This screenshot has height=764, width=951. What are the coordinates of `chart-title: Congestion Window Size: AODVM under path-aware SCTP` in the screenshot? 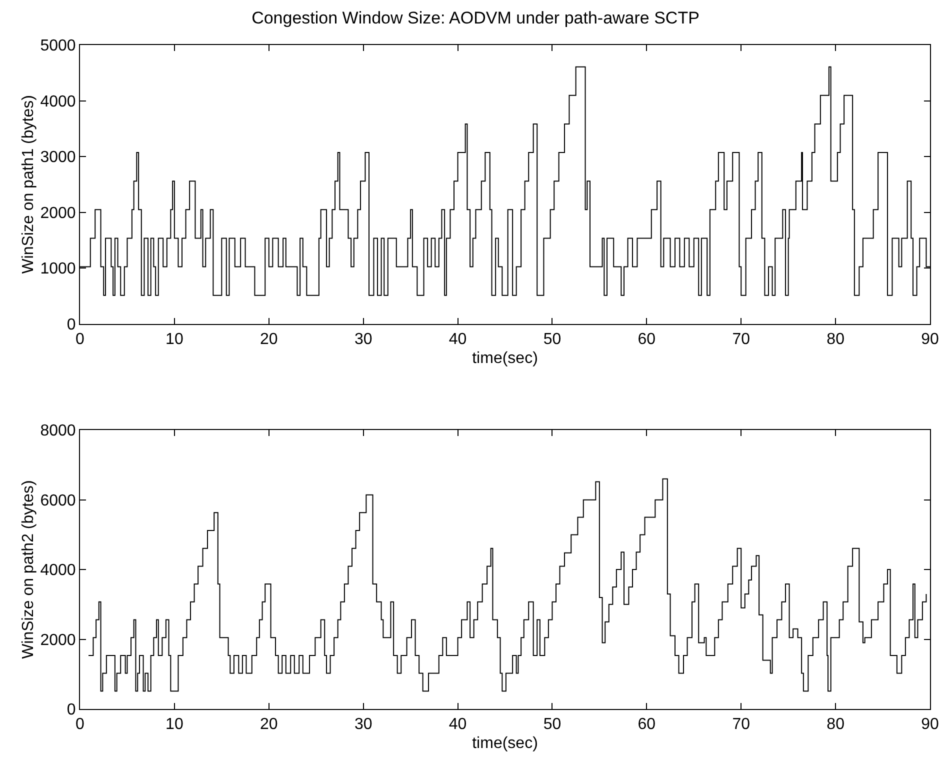 It's located at (476, 18).